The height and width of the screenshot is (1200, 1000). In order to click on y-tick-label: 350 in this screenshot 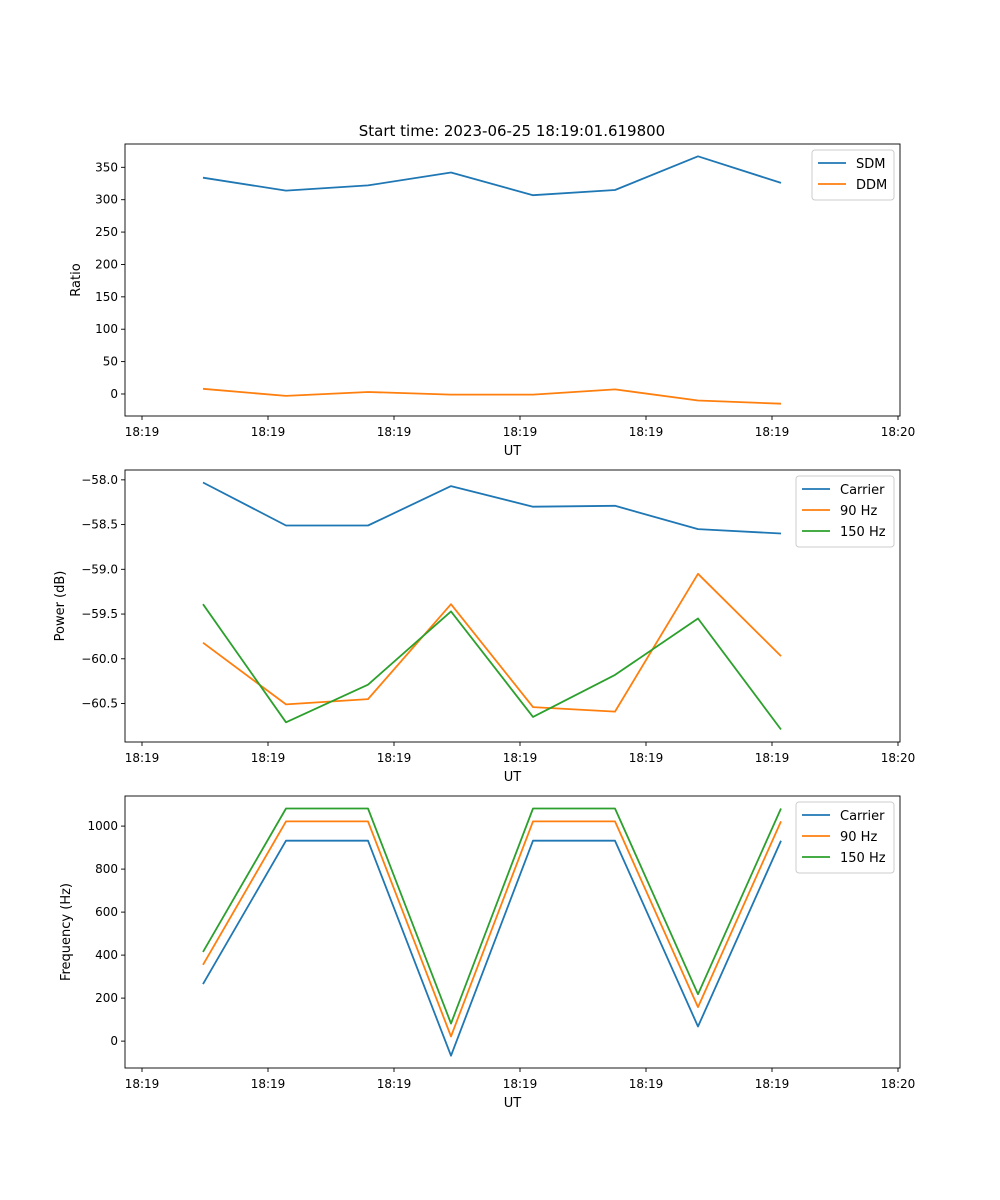, I will do `click(106, 167)`.